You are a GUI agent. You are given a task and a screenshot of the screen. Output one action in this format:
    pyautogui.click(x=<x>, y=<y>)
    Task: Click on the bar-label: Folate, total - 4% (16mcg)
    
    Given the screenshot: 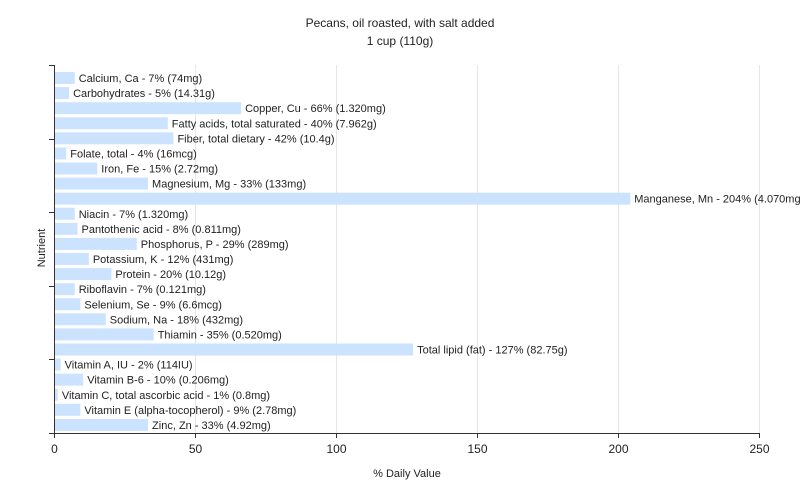 What is the action you would take?
    pyautogui.click(x=133, y=154)
    